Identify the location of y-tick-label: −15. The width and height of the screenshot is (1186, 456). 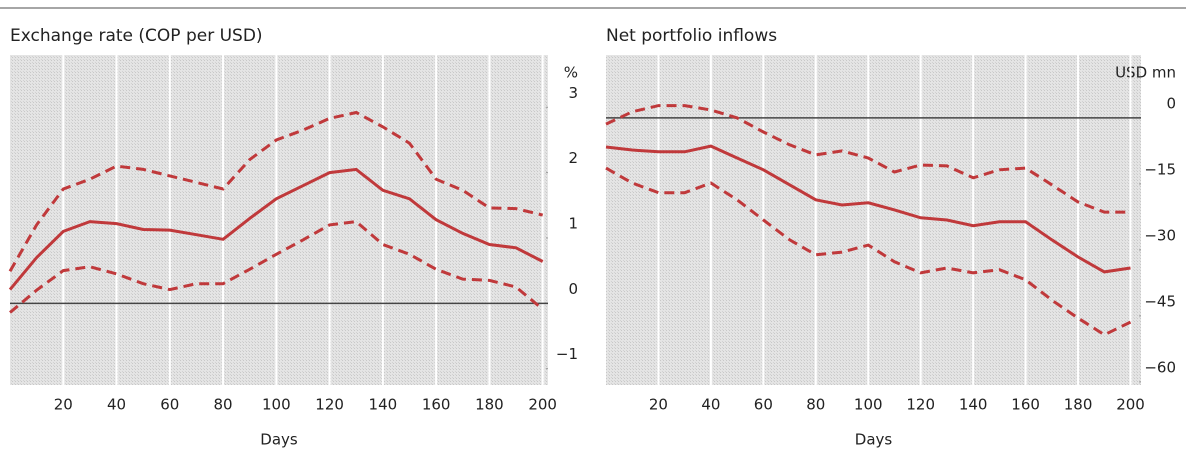
(1160, 169).